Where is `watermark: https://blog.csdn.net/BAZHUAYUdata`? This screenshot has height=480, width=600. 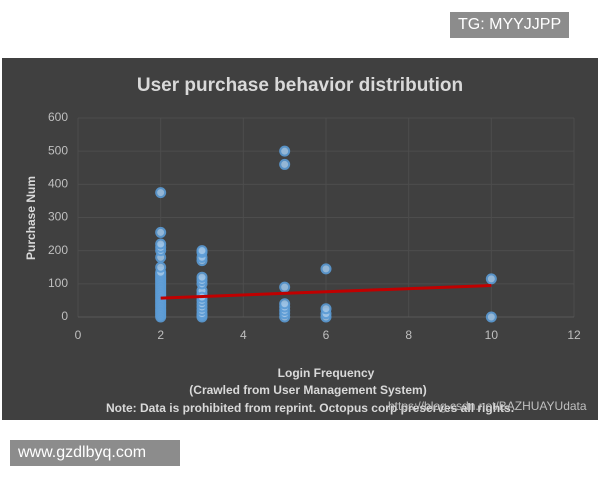 watermark: https://blog.csdn.net/BAZHUAYUdata is located at coordinates (487, 406).